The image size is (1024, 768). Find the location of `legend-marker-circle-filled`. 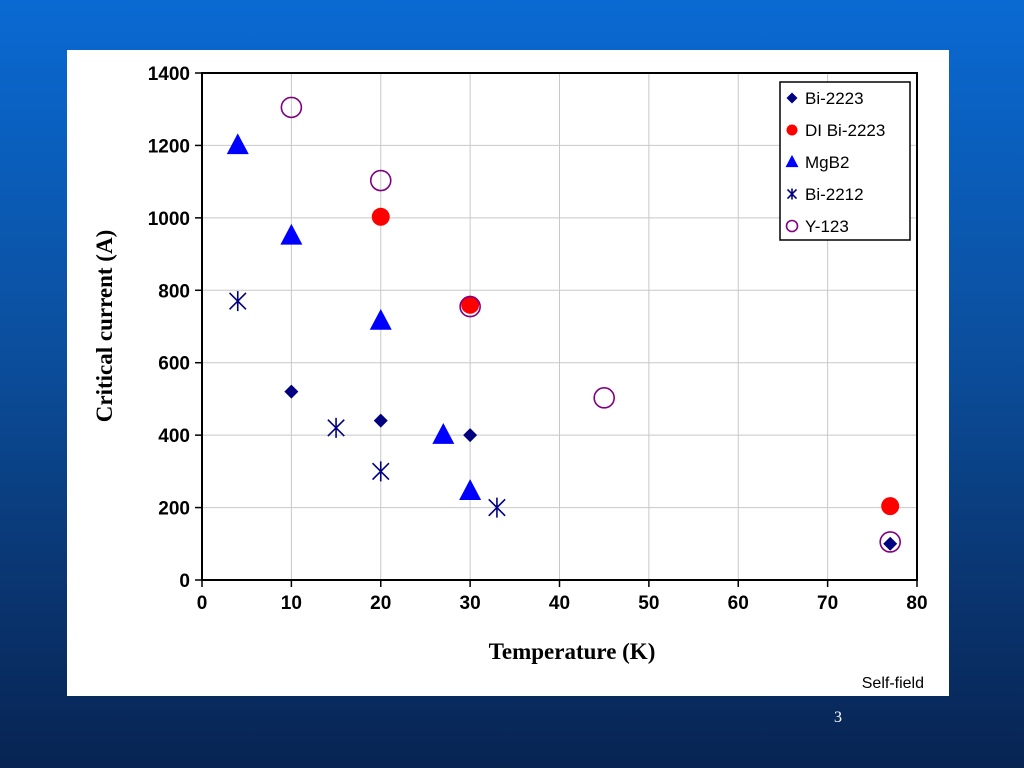

legend-marker-circle-filled is located at coordinates (792, 130).